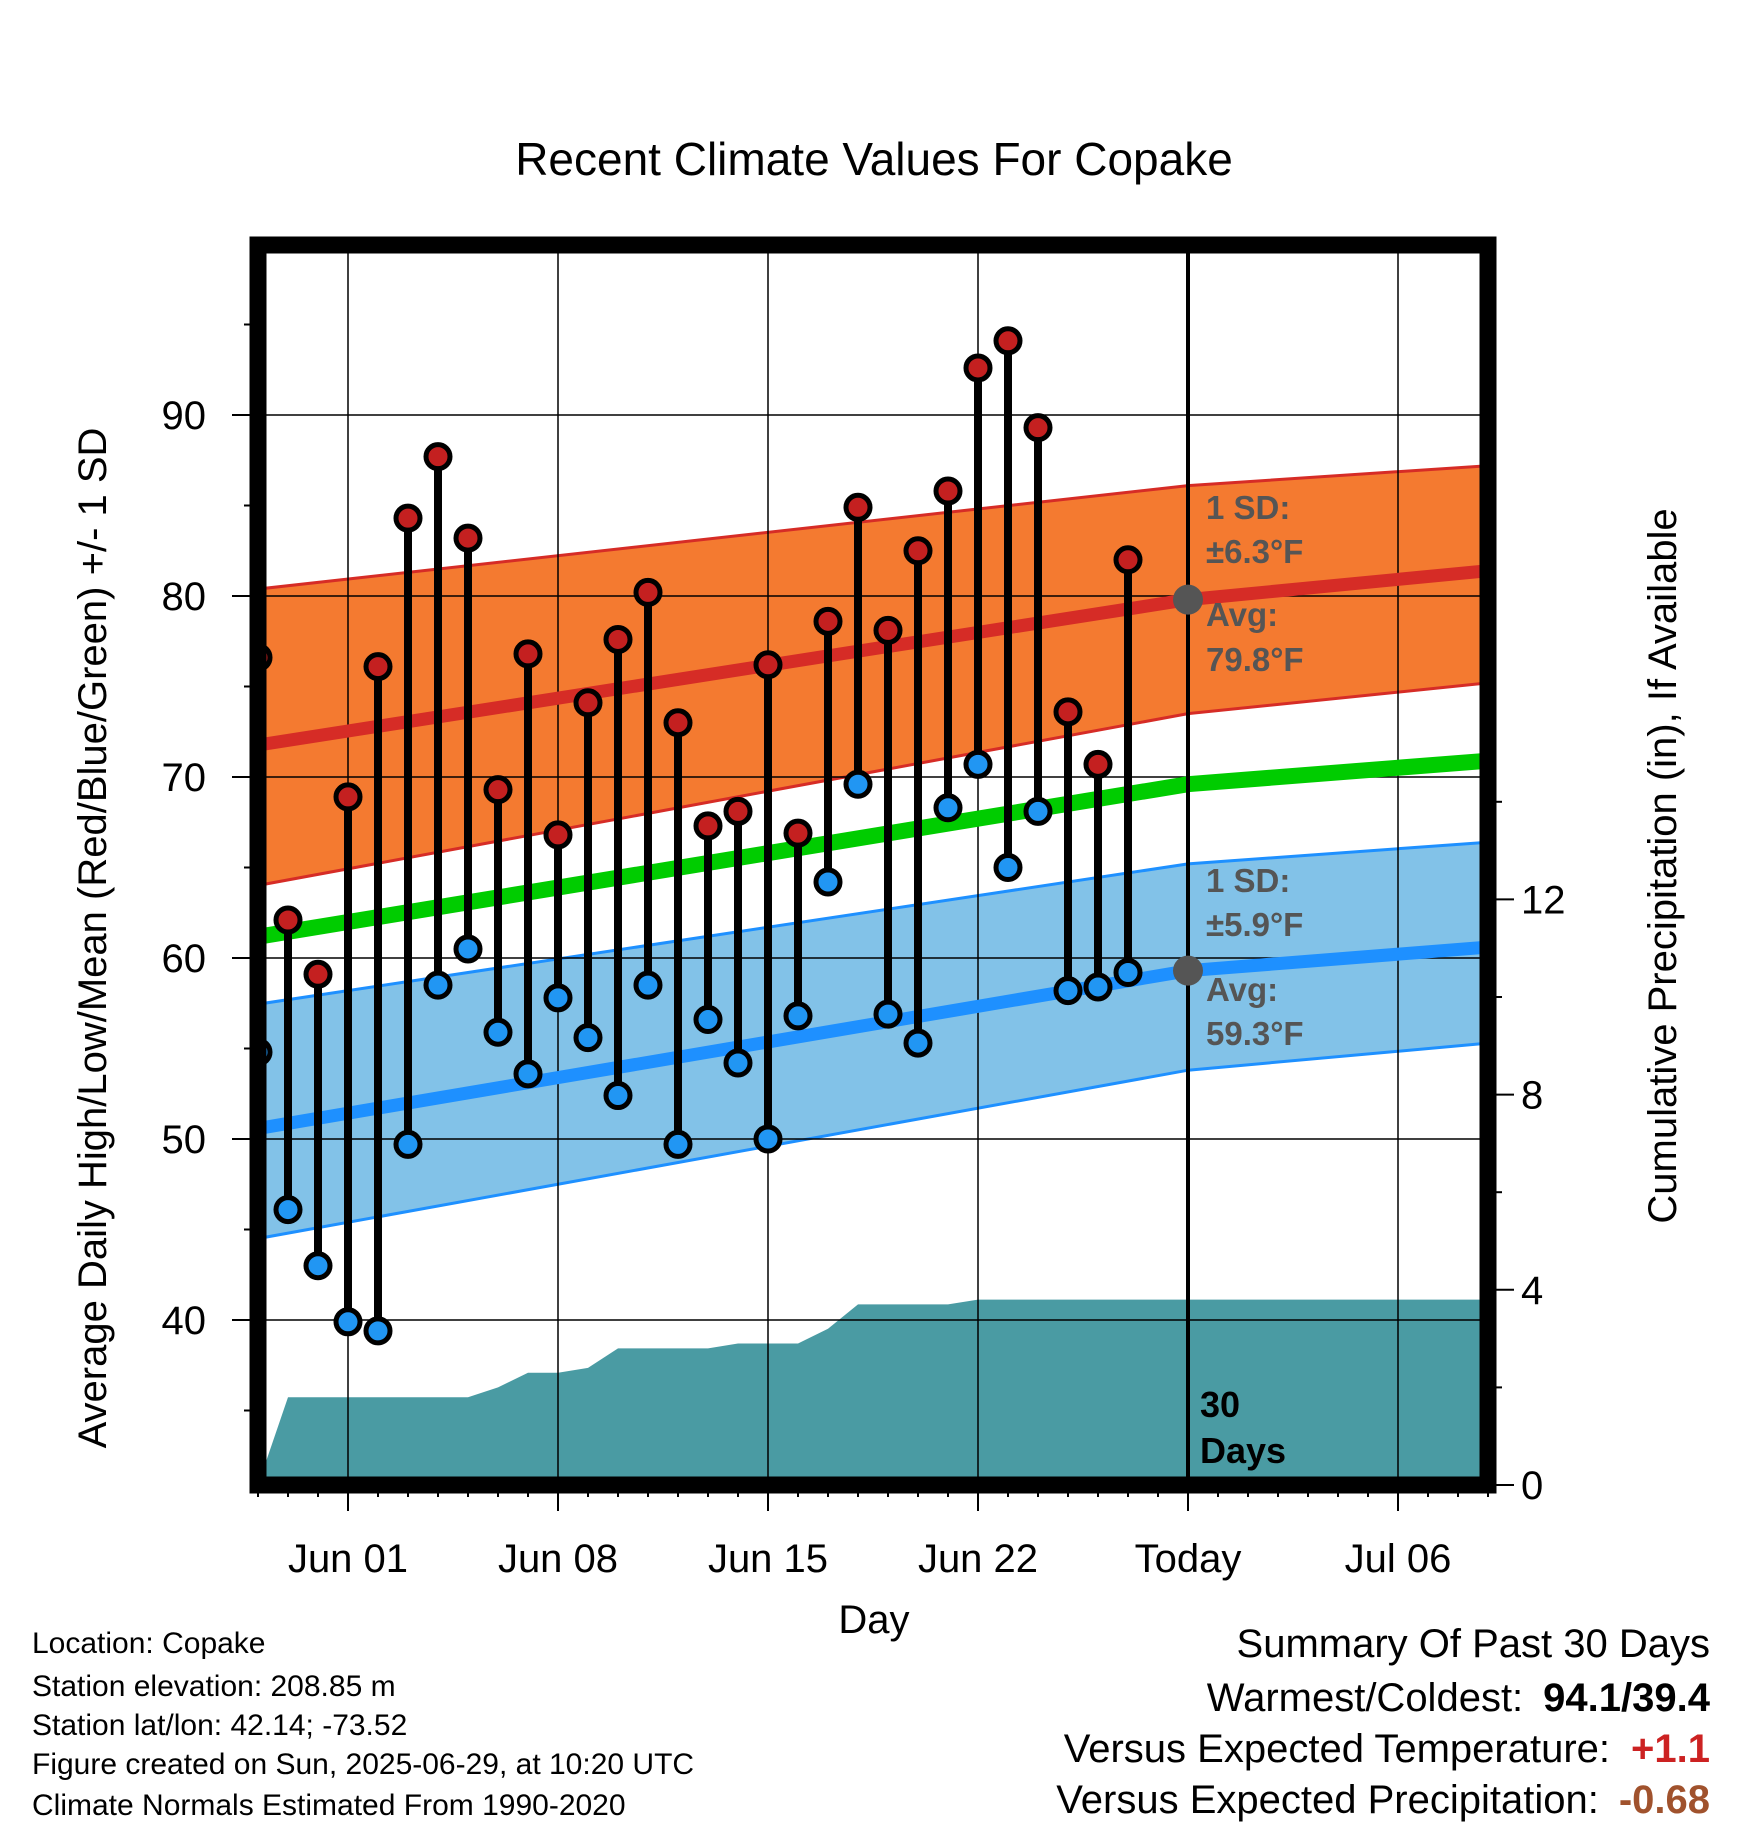 This screenshot has width=1748, height=1828. What do you see at coordinates (874, 159) in the screenshot?
I see `chart-title: Recent Climate Values For Copake` at bounding box center [874, 159].